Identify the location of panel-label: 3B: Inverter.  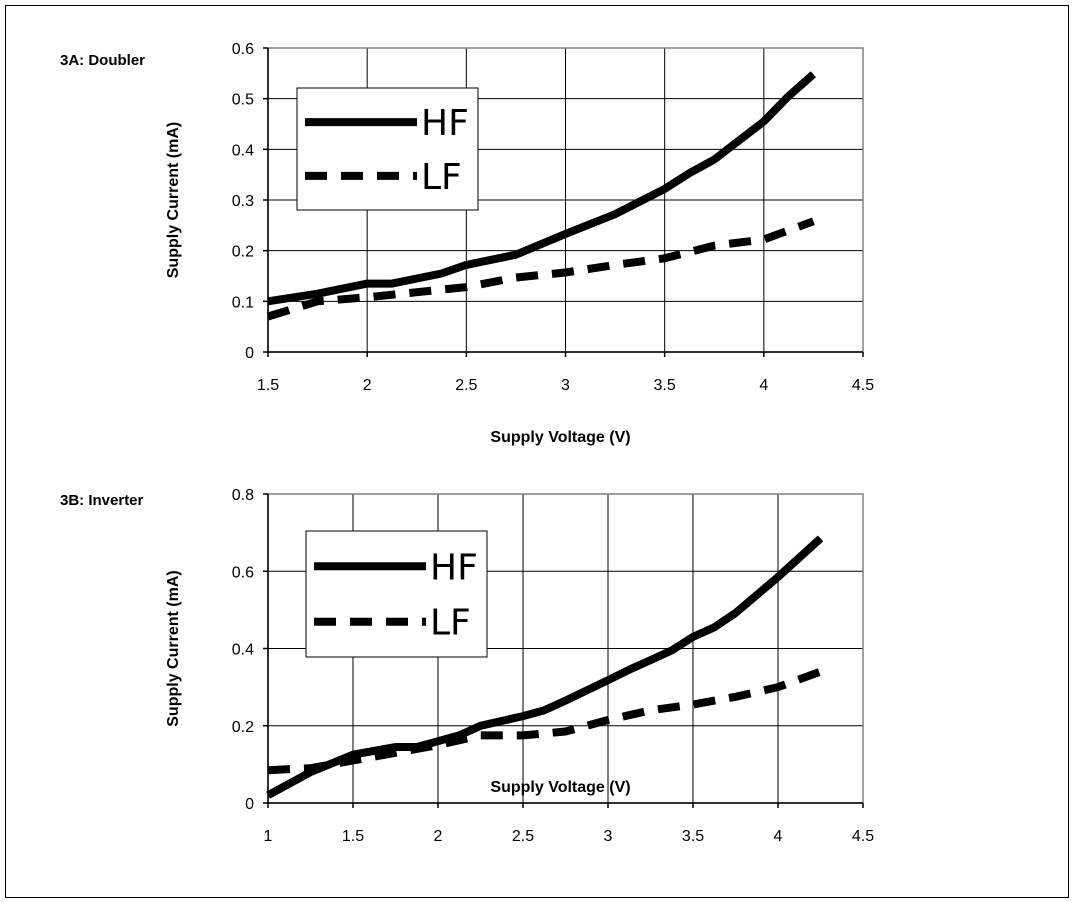
(102, 500).